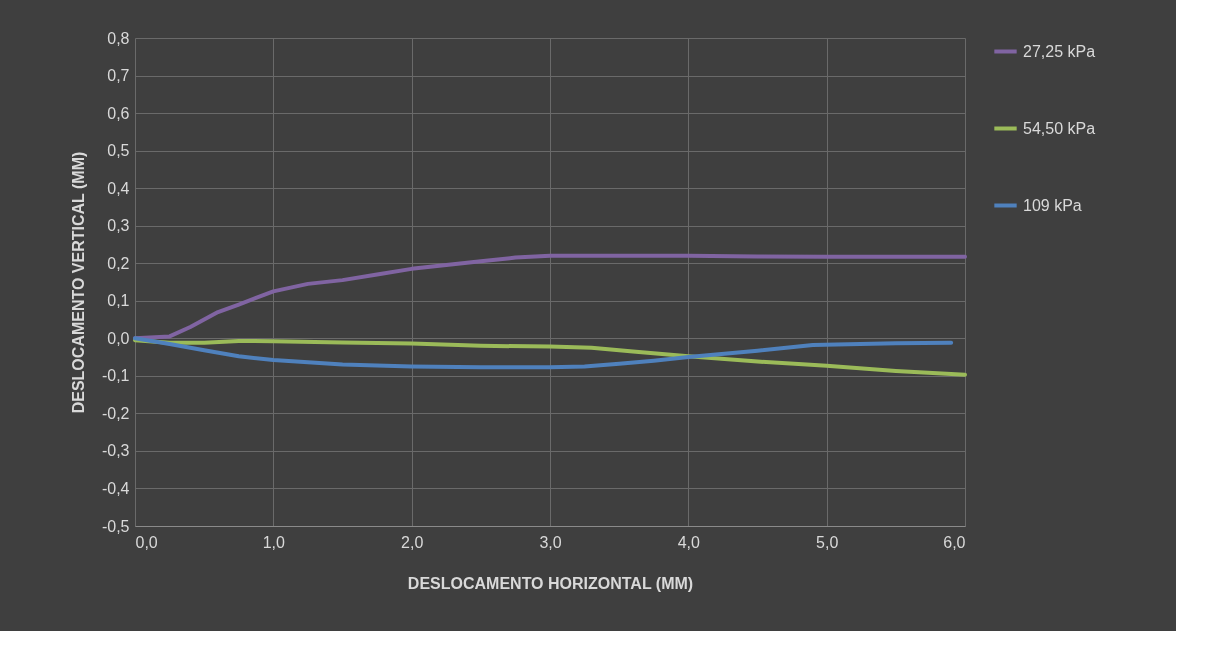 The width and height of the screenshot is (1210, 671). I want to click on y-tick-label: 0,0, so click(118, 338).